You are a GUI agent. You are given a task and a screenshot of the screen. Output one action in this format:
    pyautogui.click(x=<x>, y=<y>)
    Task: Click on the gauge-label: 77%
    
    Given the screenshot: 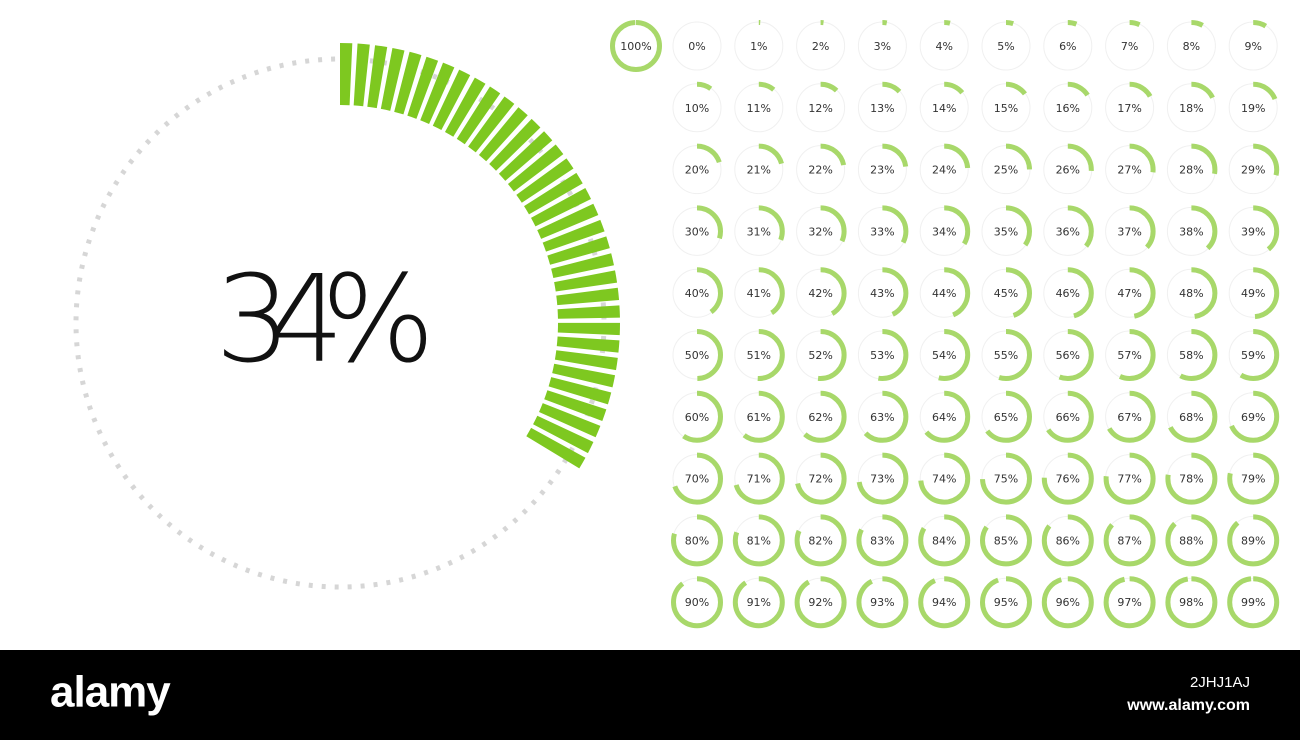 What is the action you would take?
    pyautogui.click(x=1129, y=479)
    